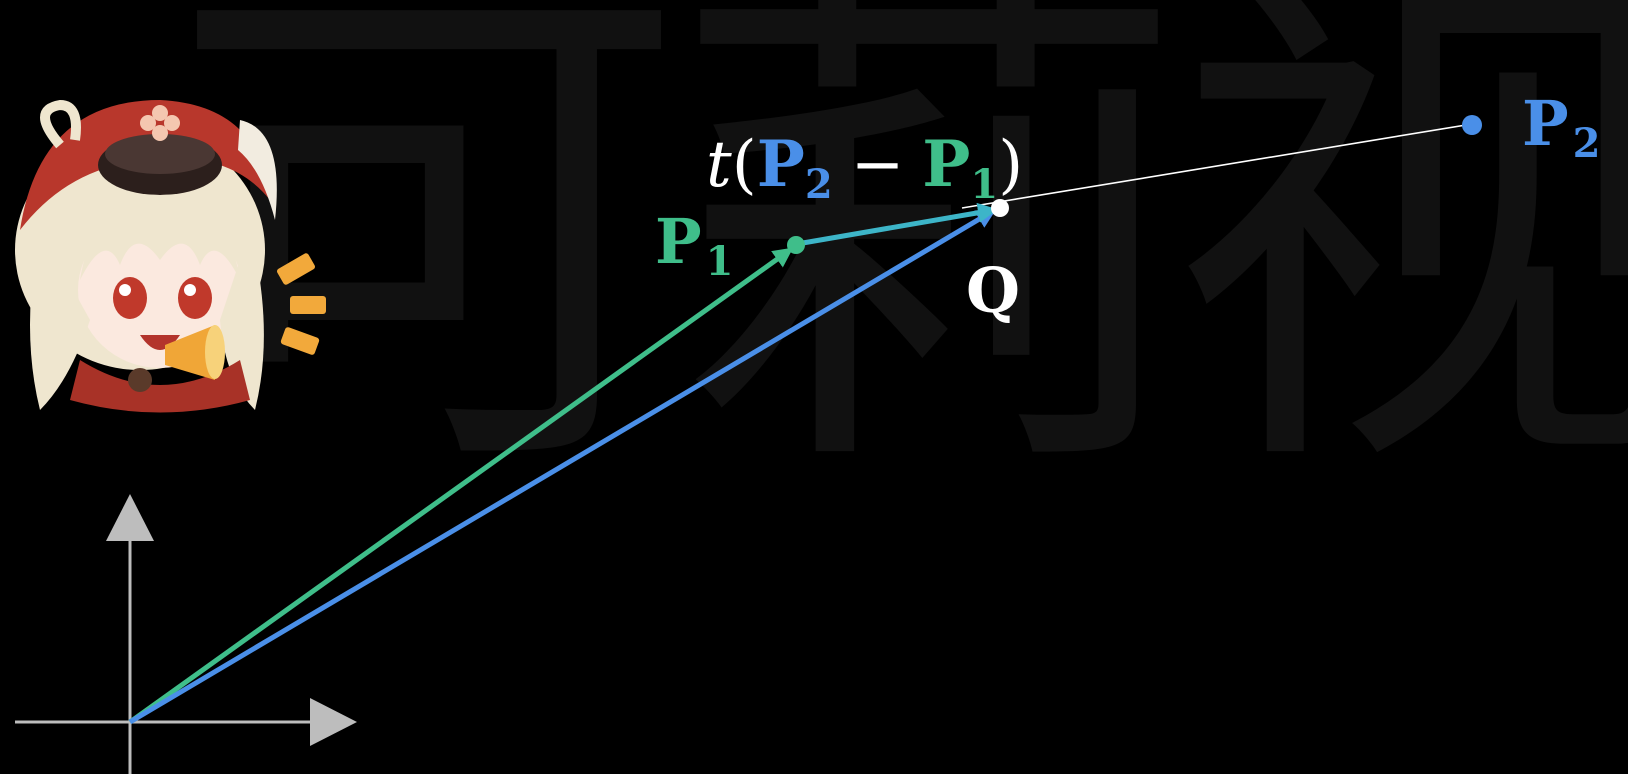 This screenshot has width=1628, height=774. Describe the element at coordinates (720, 261) in the screenshot. I see `label-p1-sub: 1` at that location.